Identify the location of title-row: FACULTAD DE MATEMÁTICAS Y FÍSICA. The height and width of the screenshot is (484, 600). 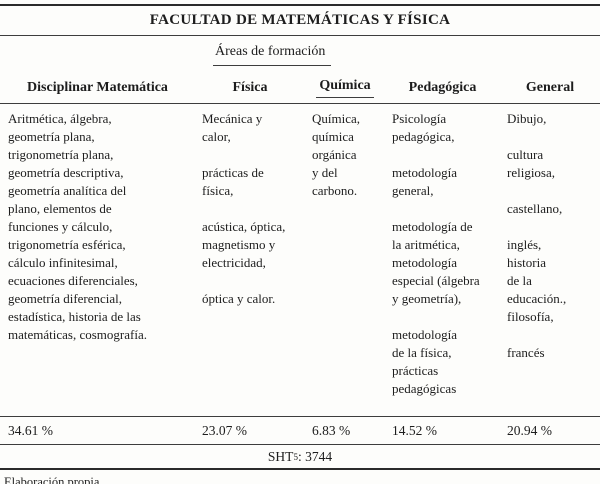
(300, 20).